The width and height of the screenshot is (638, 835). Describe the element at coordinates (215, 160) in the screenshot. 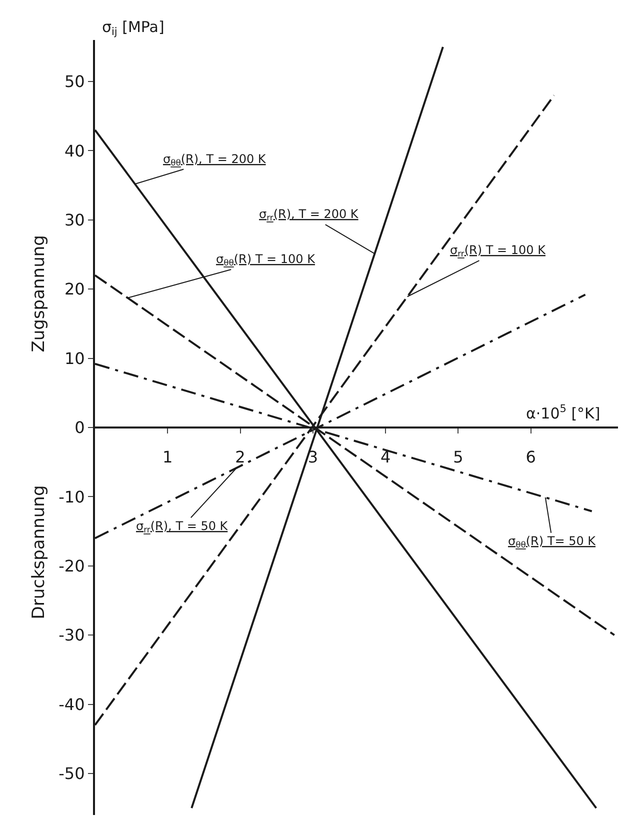

I see `text: σ$_{θθ}$(R), T = 200 K` at that location.